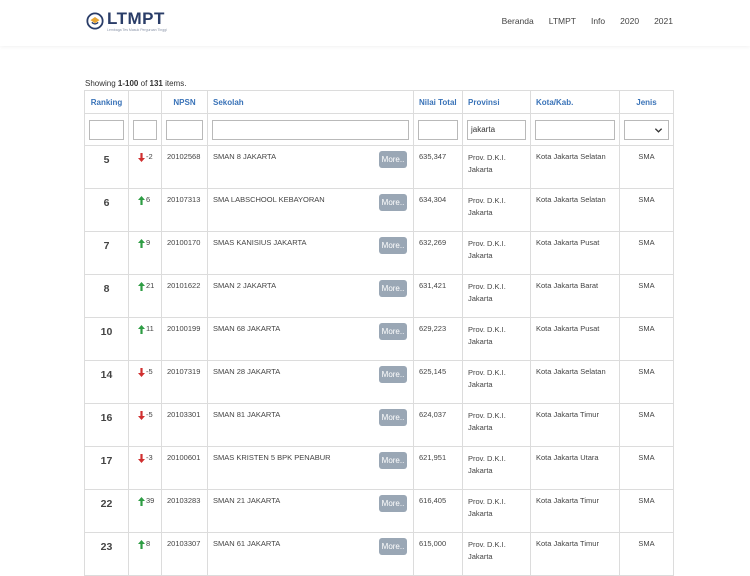 The width and height of the screenshot is (750, 576). What do you see at coordinates (145, 129) in the screenshot?
I see `change-filter-input` at bounding box center [145, 129].